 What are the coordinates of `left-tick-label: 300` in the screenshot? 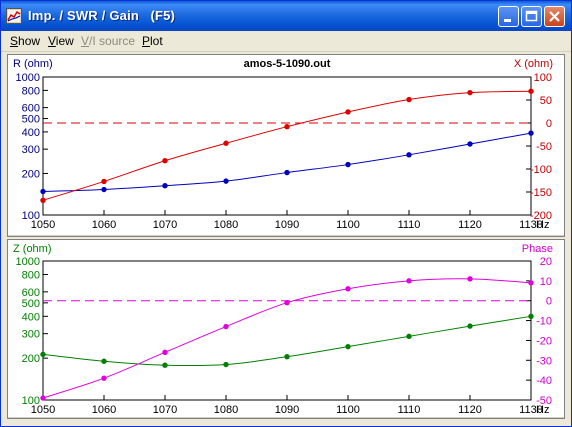 It's located at (31, 335).